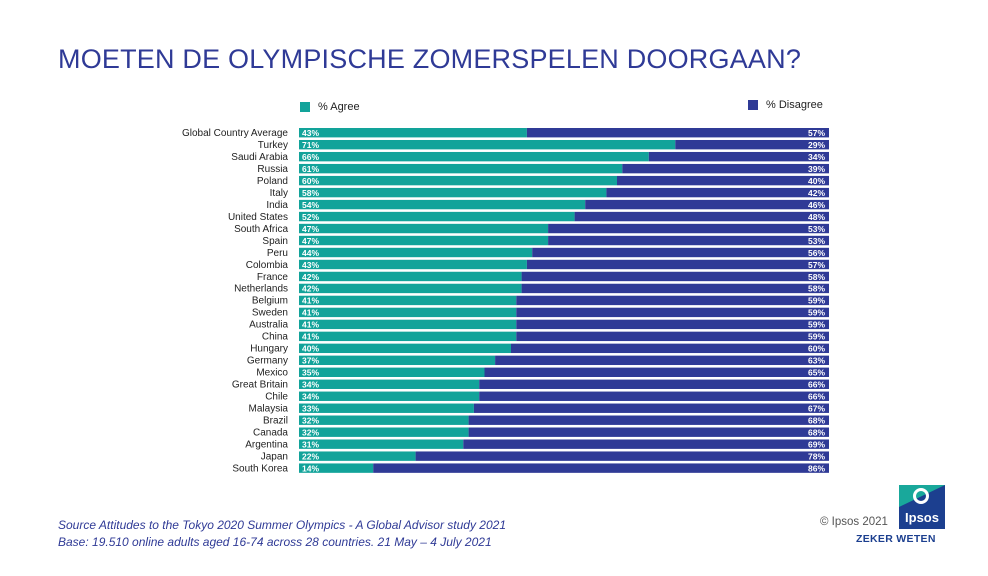 This screenshot has height=576, width=988. I want to click on category-label: South Africa, so click(261, 229).